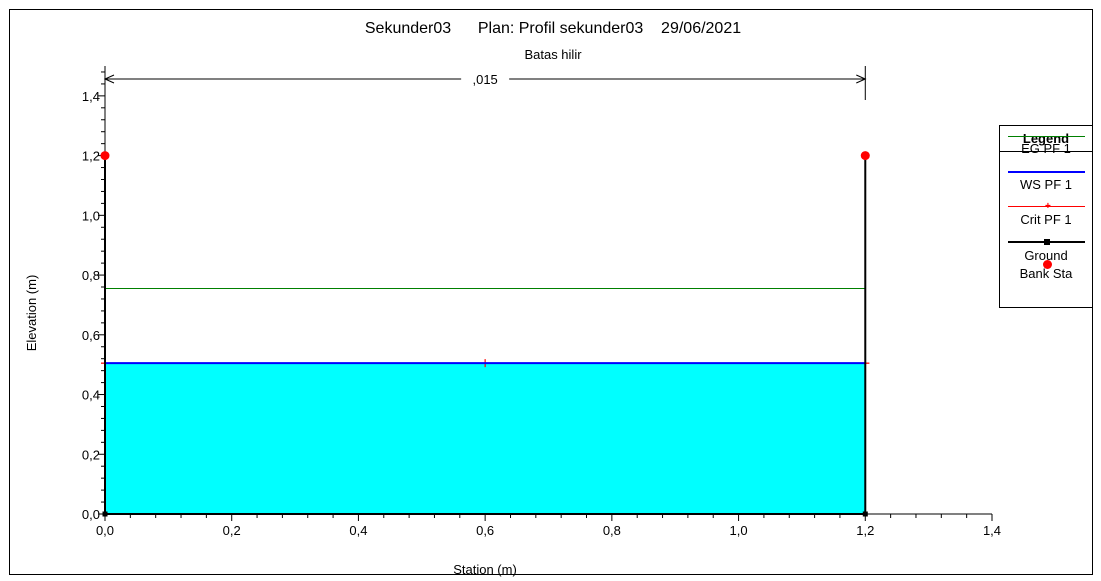 The image size is (1101, 581). I want to click on legend-item-bank: Bank Sta, so click(1046, 283).